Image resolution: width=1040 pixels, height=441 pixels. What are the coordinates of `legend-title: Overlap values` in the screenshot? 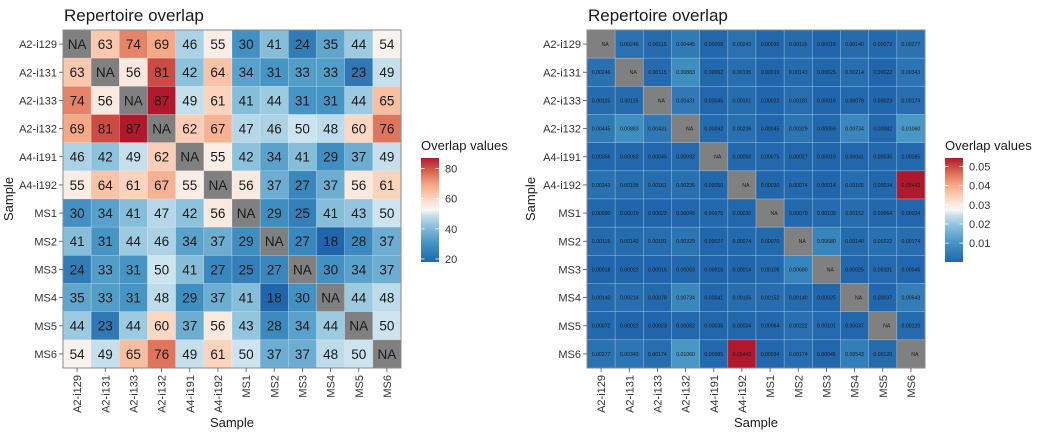 It's located at (464, 145).